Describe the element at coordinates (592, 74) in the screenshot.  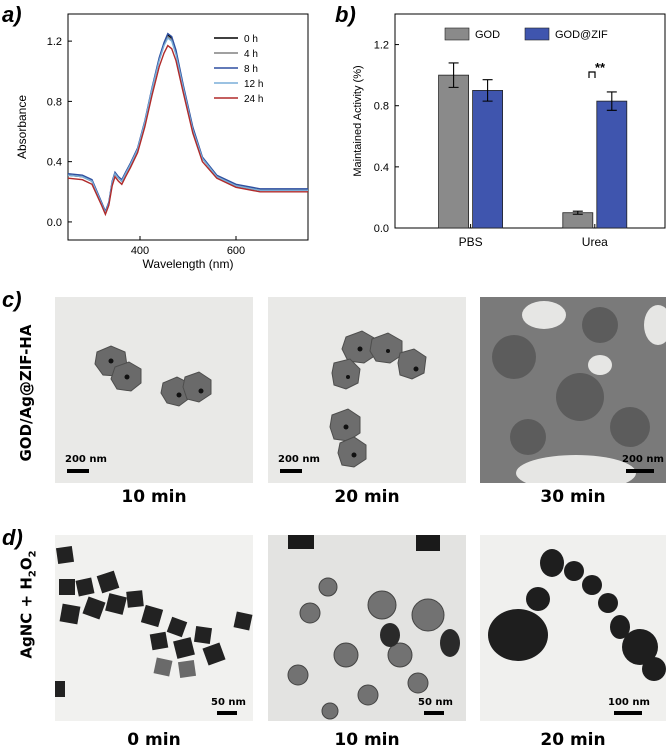
I see `significance-bracket` at that location.